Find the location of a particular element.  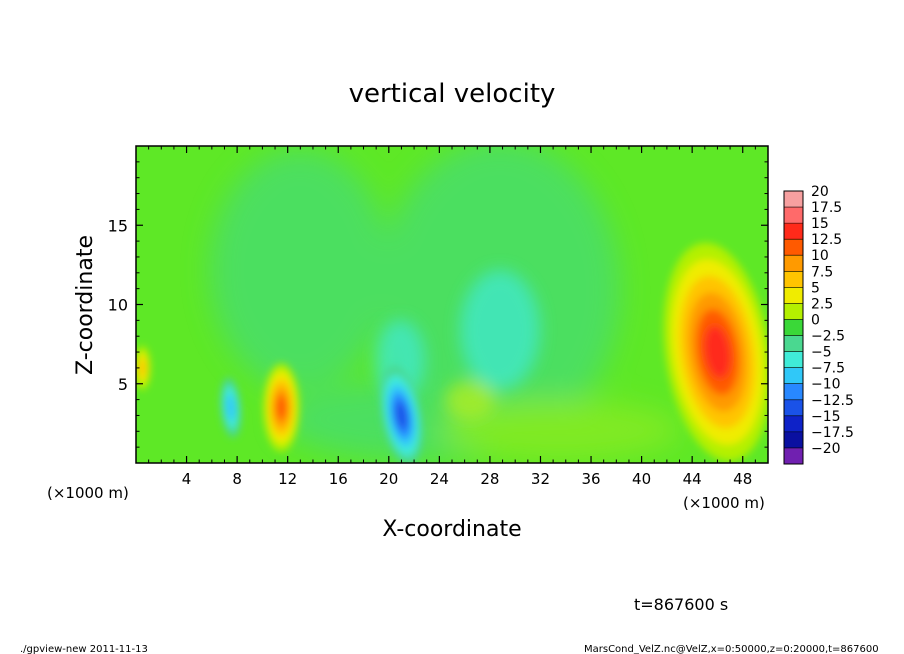

y-tick-label: 5 is located at coordinates (123, 384).